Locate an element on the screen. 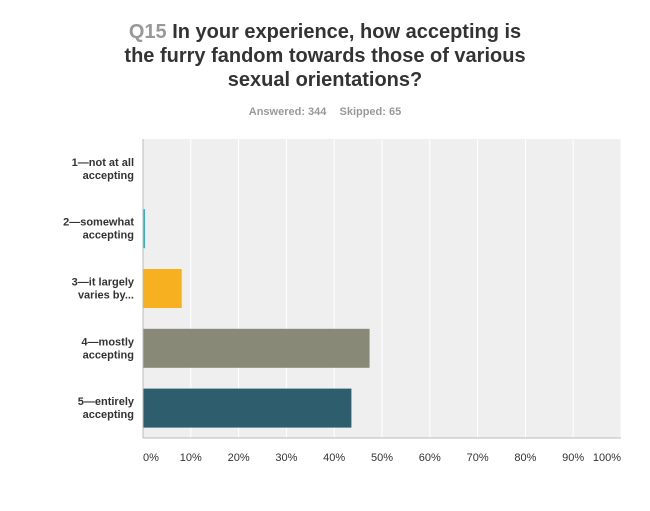  category-label-4: 4—mostly accepting is located at coordinates (107, 348).